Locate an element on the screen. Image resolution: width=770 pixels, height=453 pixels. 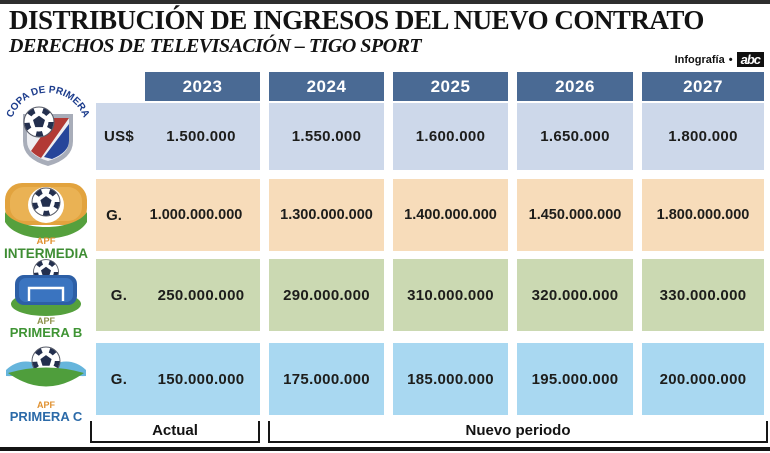
primera-c-apf-text: APF is located at coordinates (46, 405).